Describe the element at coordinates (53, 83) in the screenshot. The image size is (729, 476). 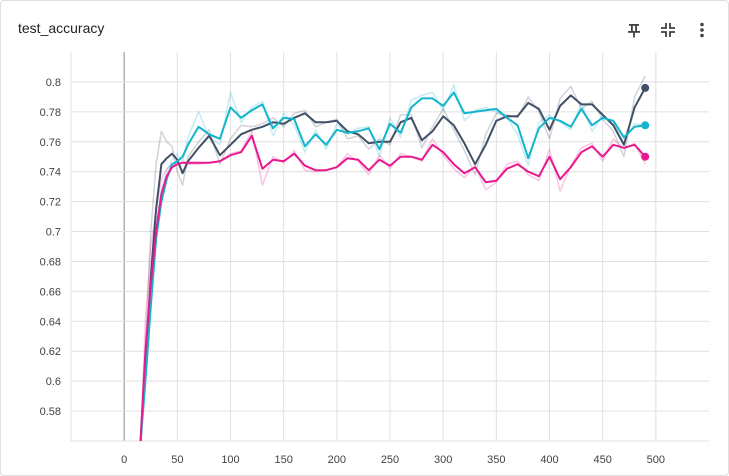
I see `y-tick-label: 0.8` at that location.